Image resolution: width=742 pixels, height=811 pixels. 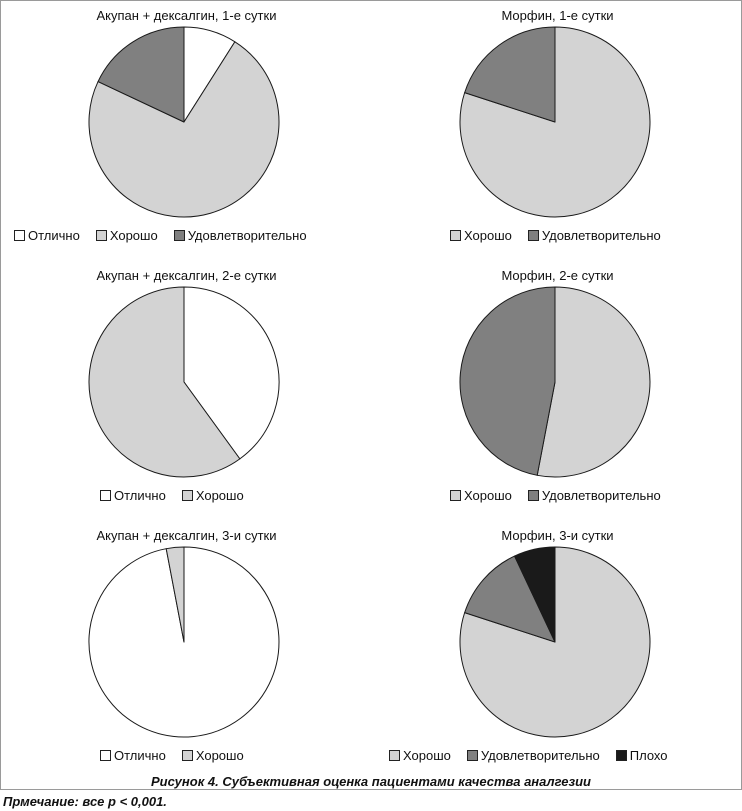 I want to click on legend: Отлично Хорошо Удовлетворительно, so click(x=168, y=235).